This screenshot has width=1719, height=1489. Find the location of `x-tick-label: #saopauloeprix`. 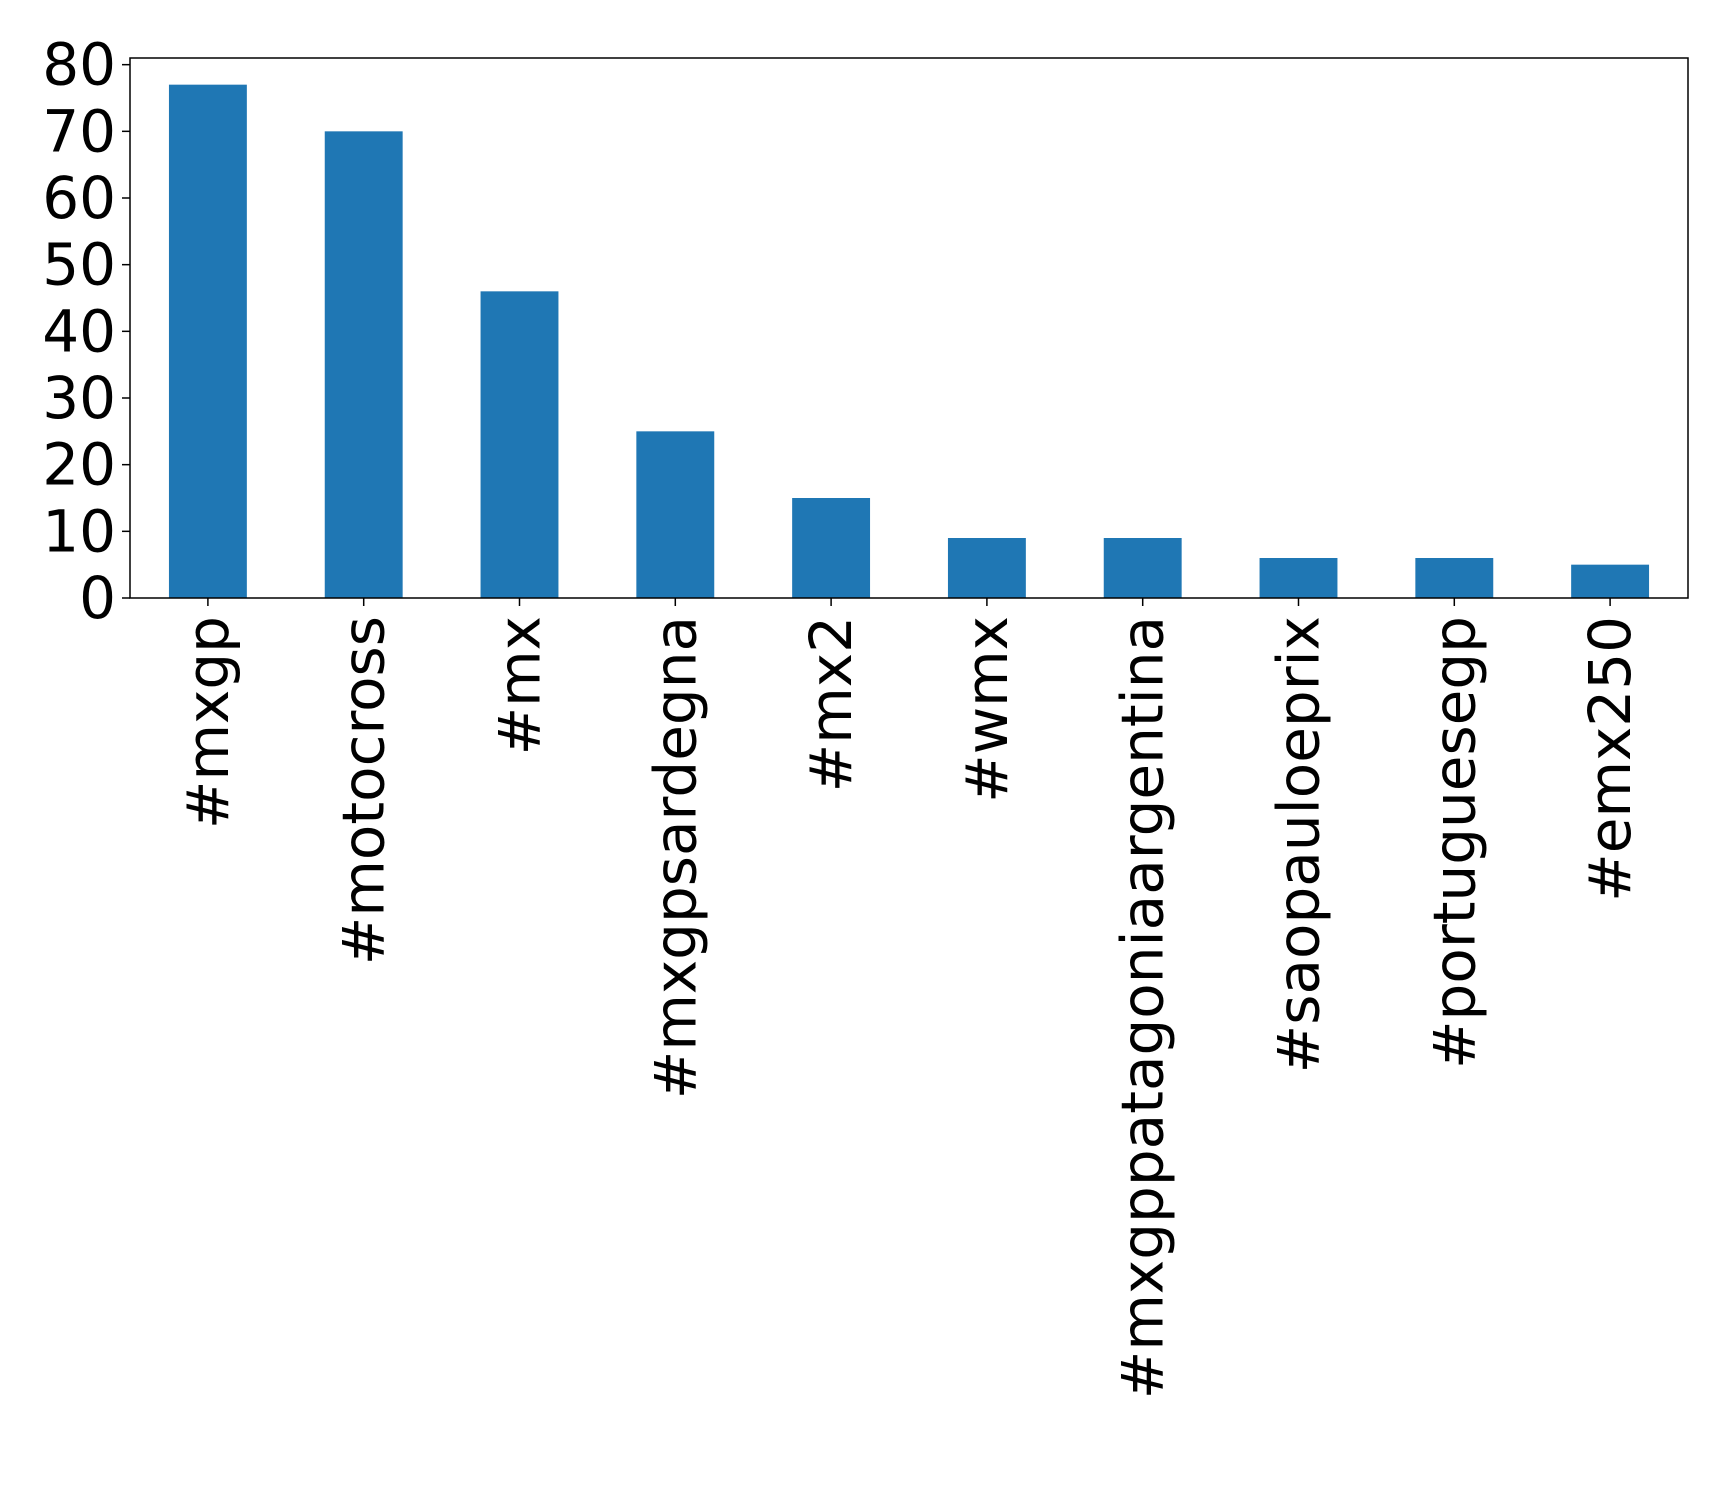

x-tick-label: #saopauloeprix is located at coordinates (1299, 844).